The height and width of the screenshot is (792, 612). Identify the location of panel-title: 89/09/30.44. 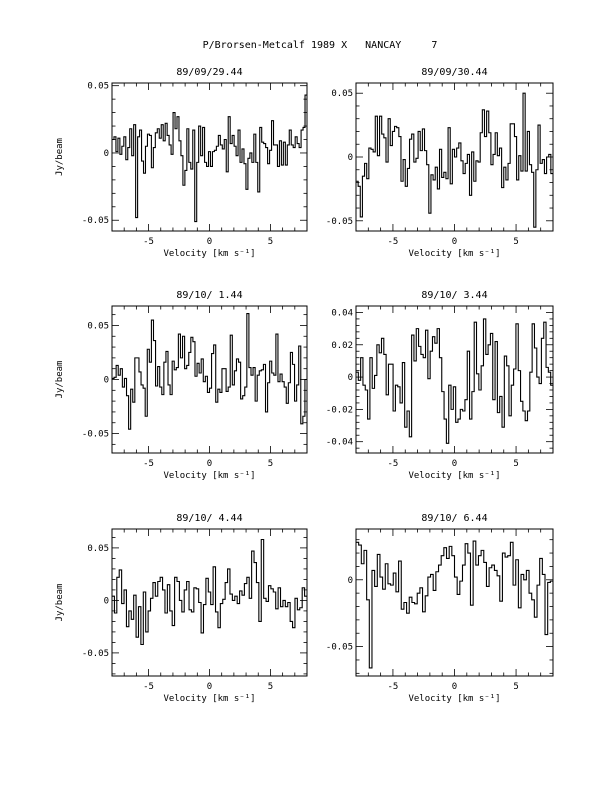
(454, 72).